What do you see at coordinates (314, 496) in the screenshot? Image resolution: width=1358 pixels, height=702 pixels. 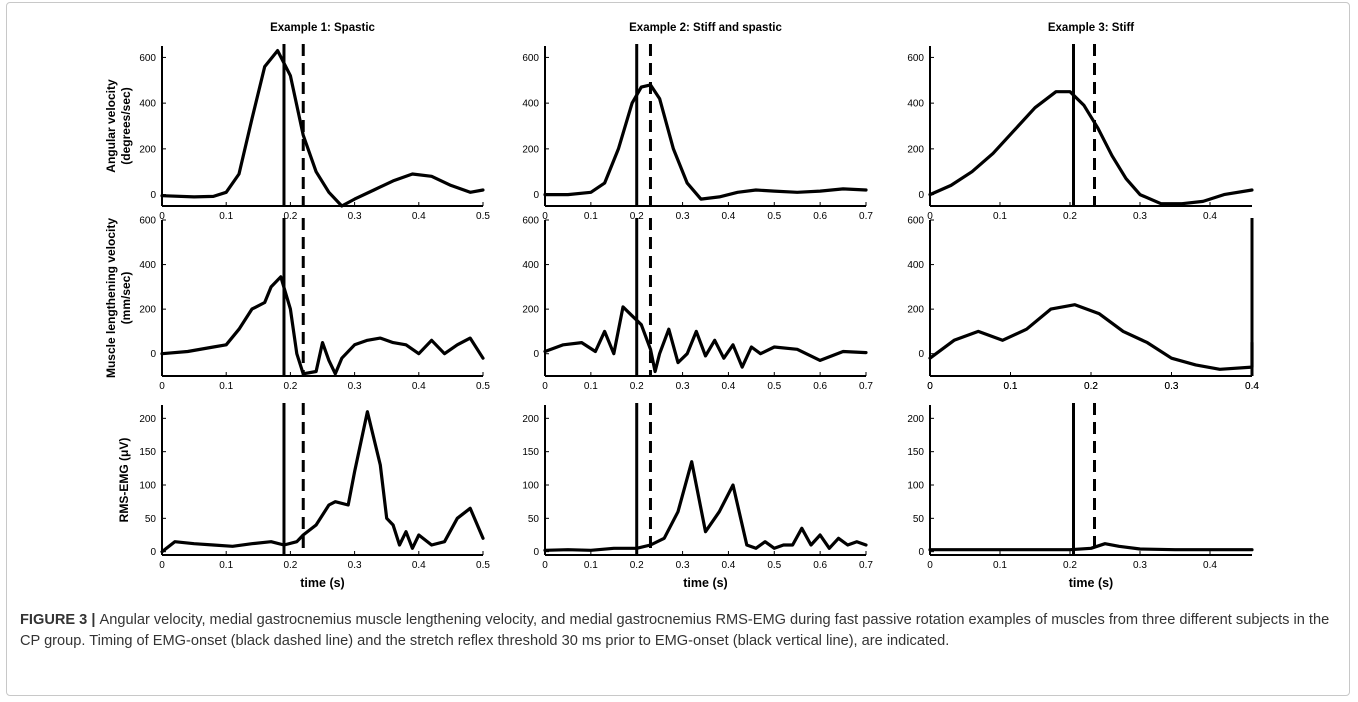 I see `chart-panel-7: 0 50 100 150 200 0 0.1 0.2 0.3 0.4 0.5 time (s)` at bounding box center [314, 496].